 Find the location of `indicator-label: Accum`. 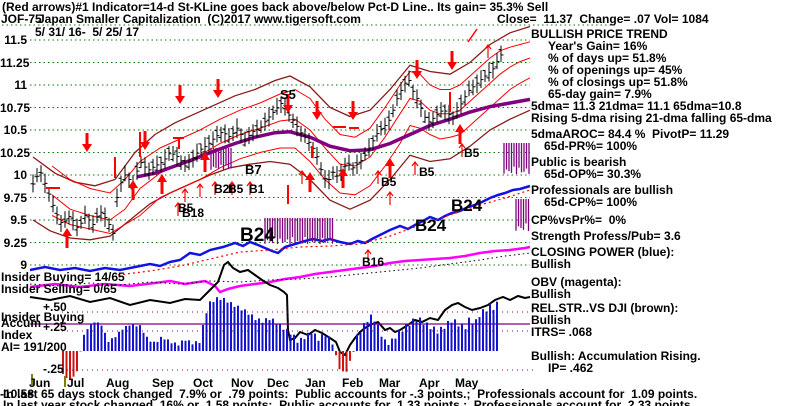

indicator-label: Accum is located at coordinates (21, 323).